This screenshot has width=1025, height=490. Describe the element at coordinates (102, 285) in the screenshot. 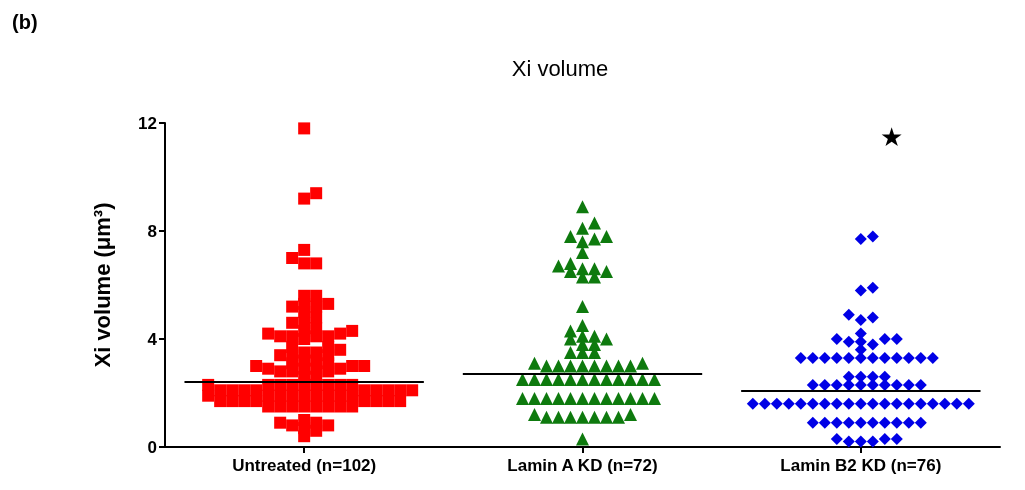

I see `y-axis-title: Xi volume (μm³)` at that location.